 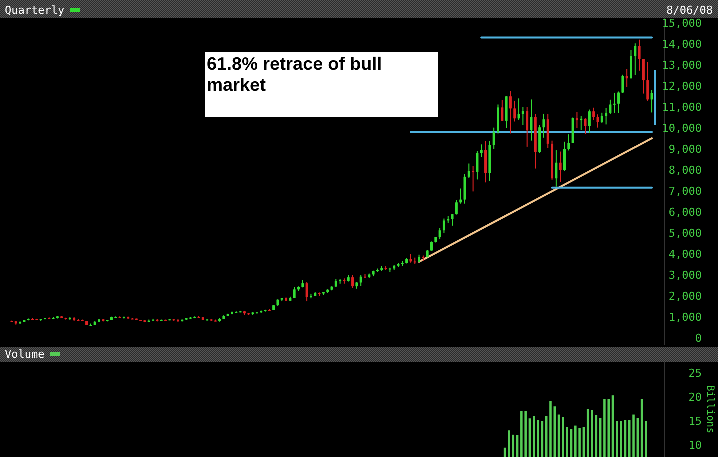 I want to click on y-tick-label: 4,000, so click(x=685, y=254).